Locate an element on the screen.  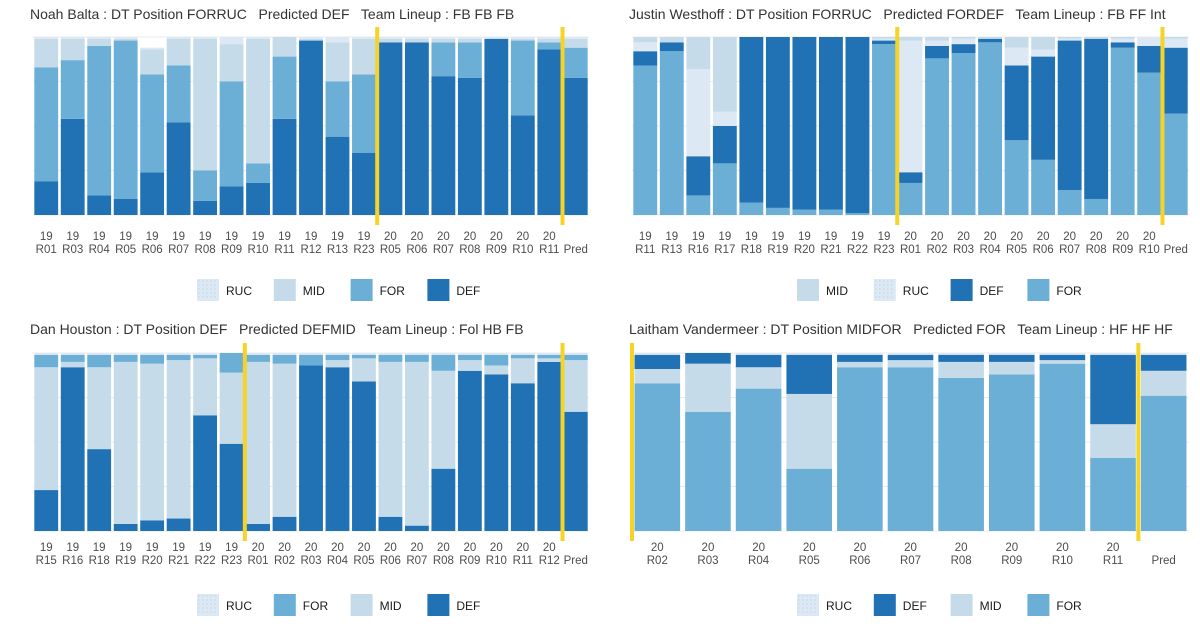
bars is located at coordinates (910, 442).